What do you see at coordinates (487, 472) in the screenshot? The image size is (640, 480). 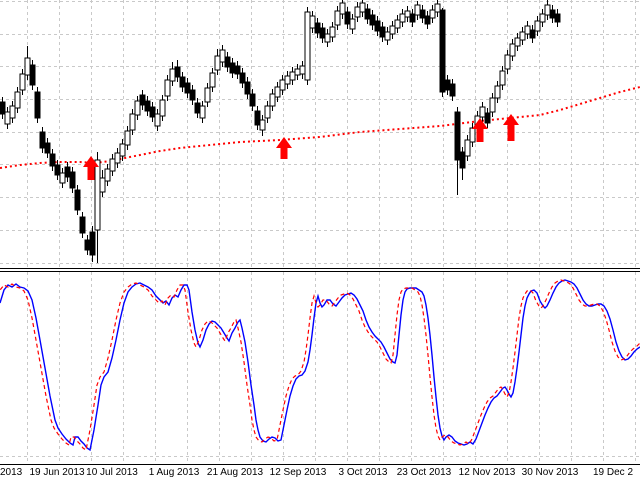 I see `time-axis-label: 12 Nov 2013` at bounding box center [487, 472].